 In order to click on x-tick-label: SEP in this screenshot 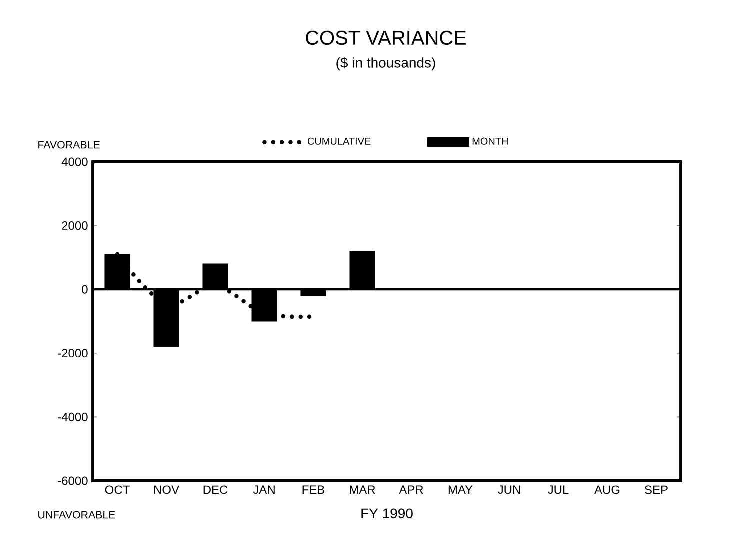, I will do `click(656, 490)`.